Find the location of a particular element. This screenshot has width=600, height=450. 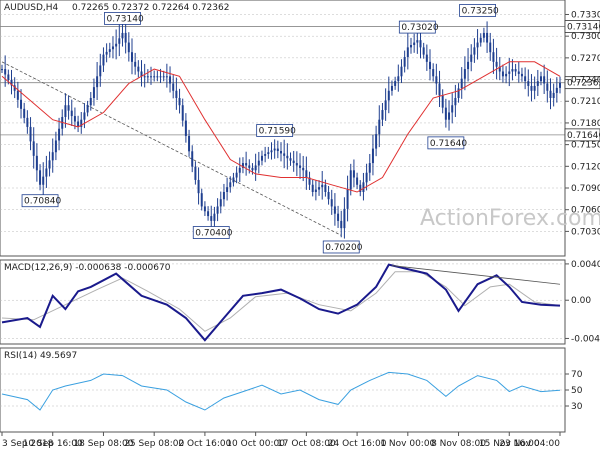

macd-y-axis: 0.004085 0.00 -0.0043 is located at coordinates (582, 302).